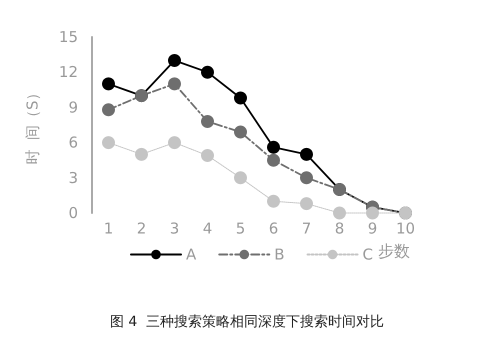  What do you see at coordinates (406, 229) in the screenshot?
I see `x-tick-label: 10` at bounding box center [406, 229].